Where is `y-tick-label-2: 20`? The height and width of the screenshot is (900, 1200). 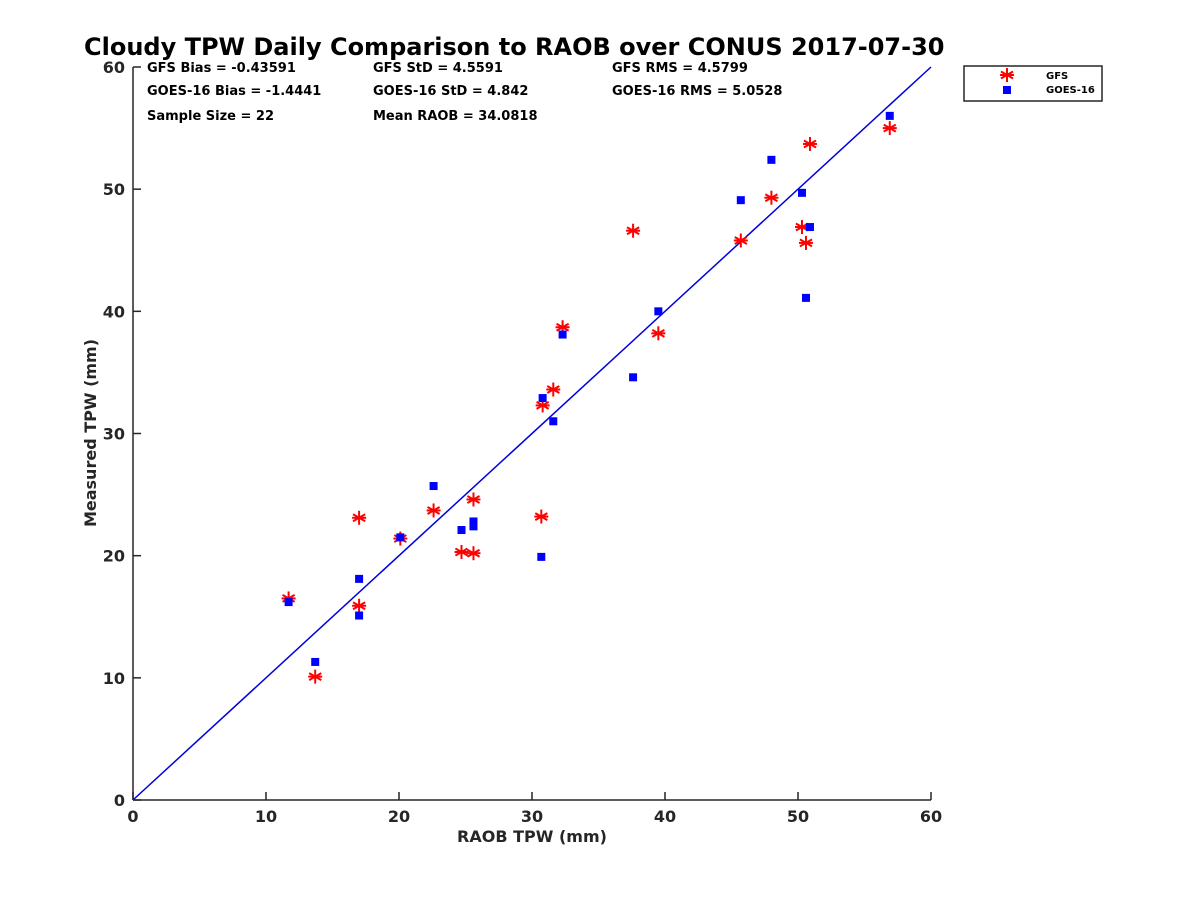 y-tick-label-2: 20 is located at coordinates (114, 556).